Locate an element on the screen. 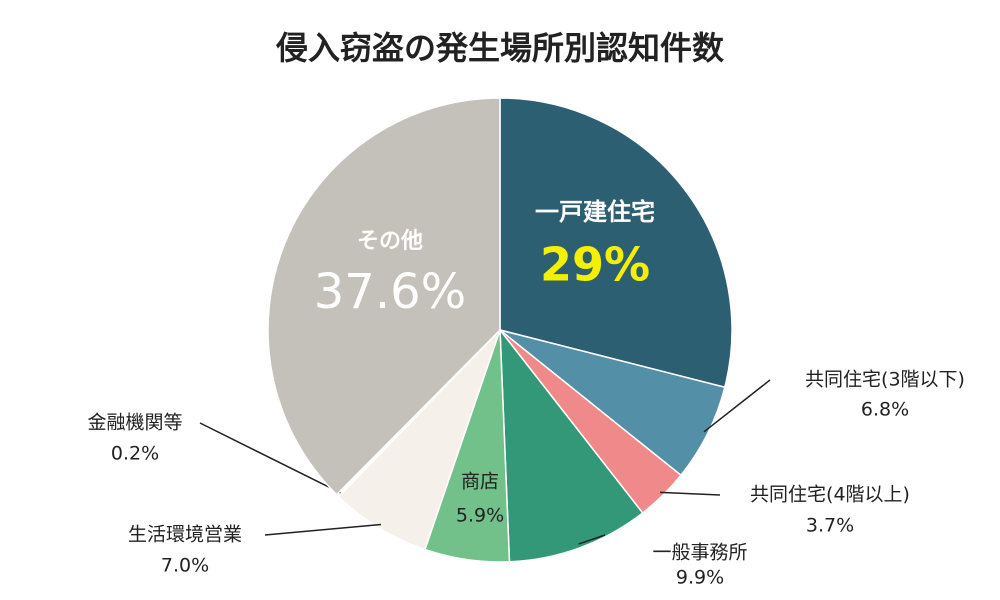  value-label: 6.8% is located at coordinates (885, 410).